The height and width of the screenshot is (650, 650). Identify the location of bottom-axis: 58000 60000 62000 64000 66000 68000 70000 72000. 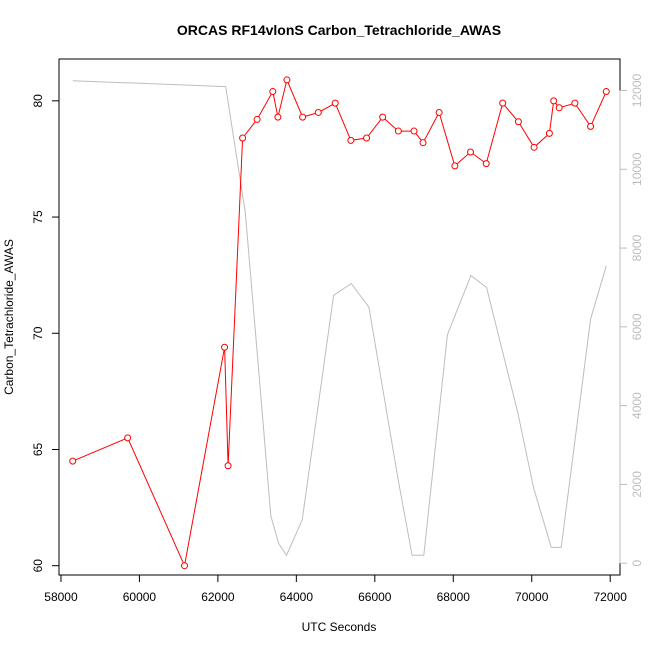
(336, 589).